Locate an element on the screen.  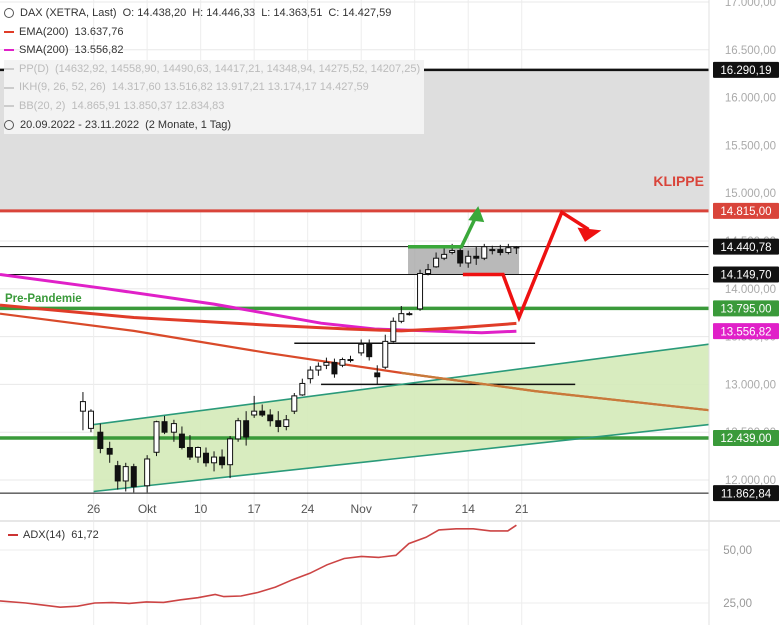
price-badge: 14.149,70 is located at coordinates (746, 274).